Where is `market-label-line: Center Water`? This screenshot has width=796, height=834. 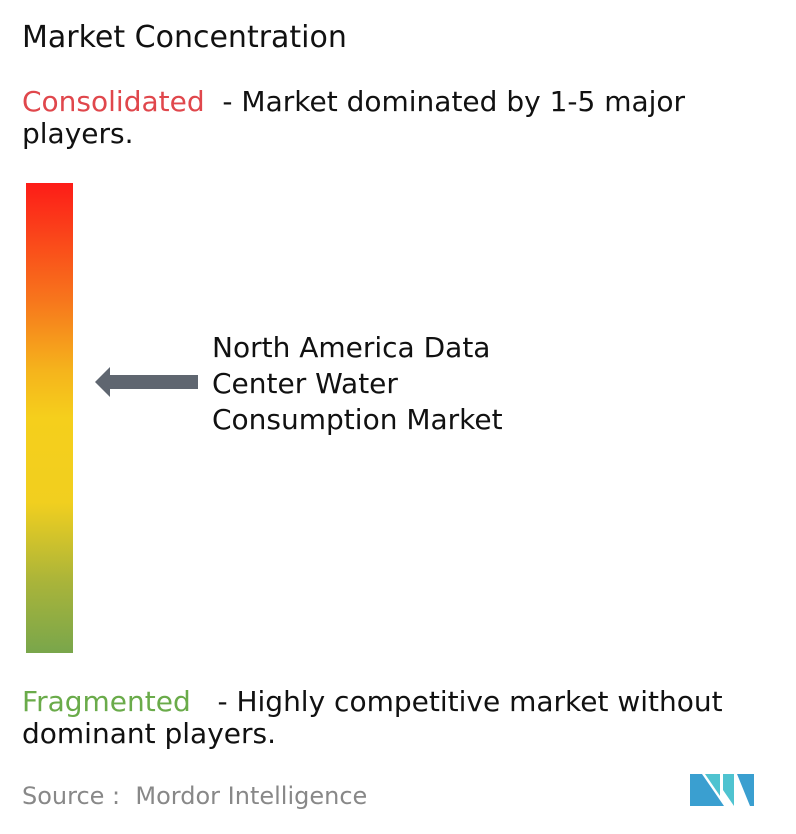
market-label-line: Center Water is located at coordinates (305, 383).